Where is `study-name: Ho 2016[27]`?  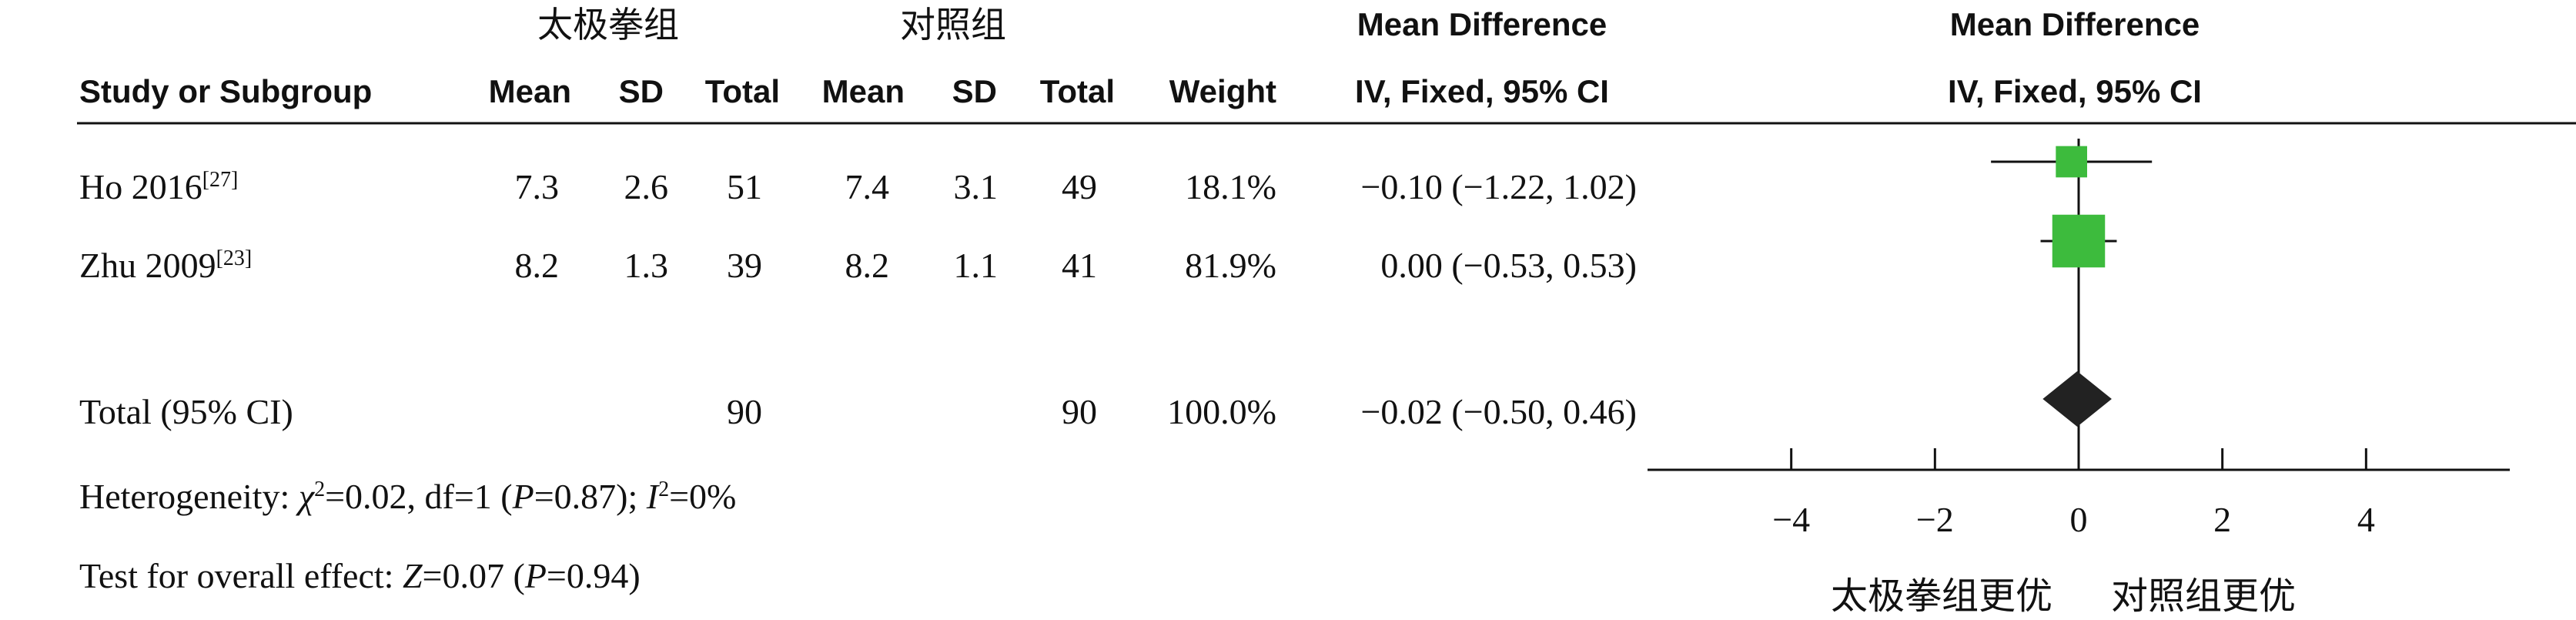
study-name: Ho 2016[27] is located at coordinates (159, 186).